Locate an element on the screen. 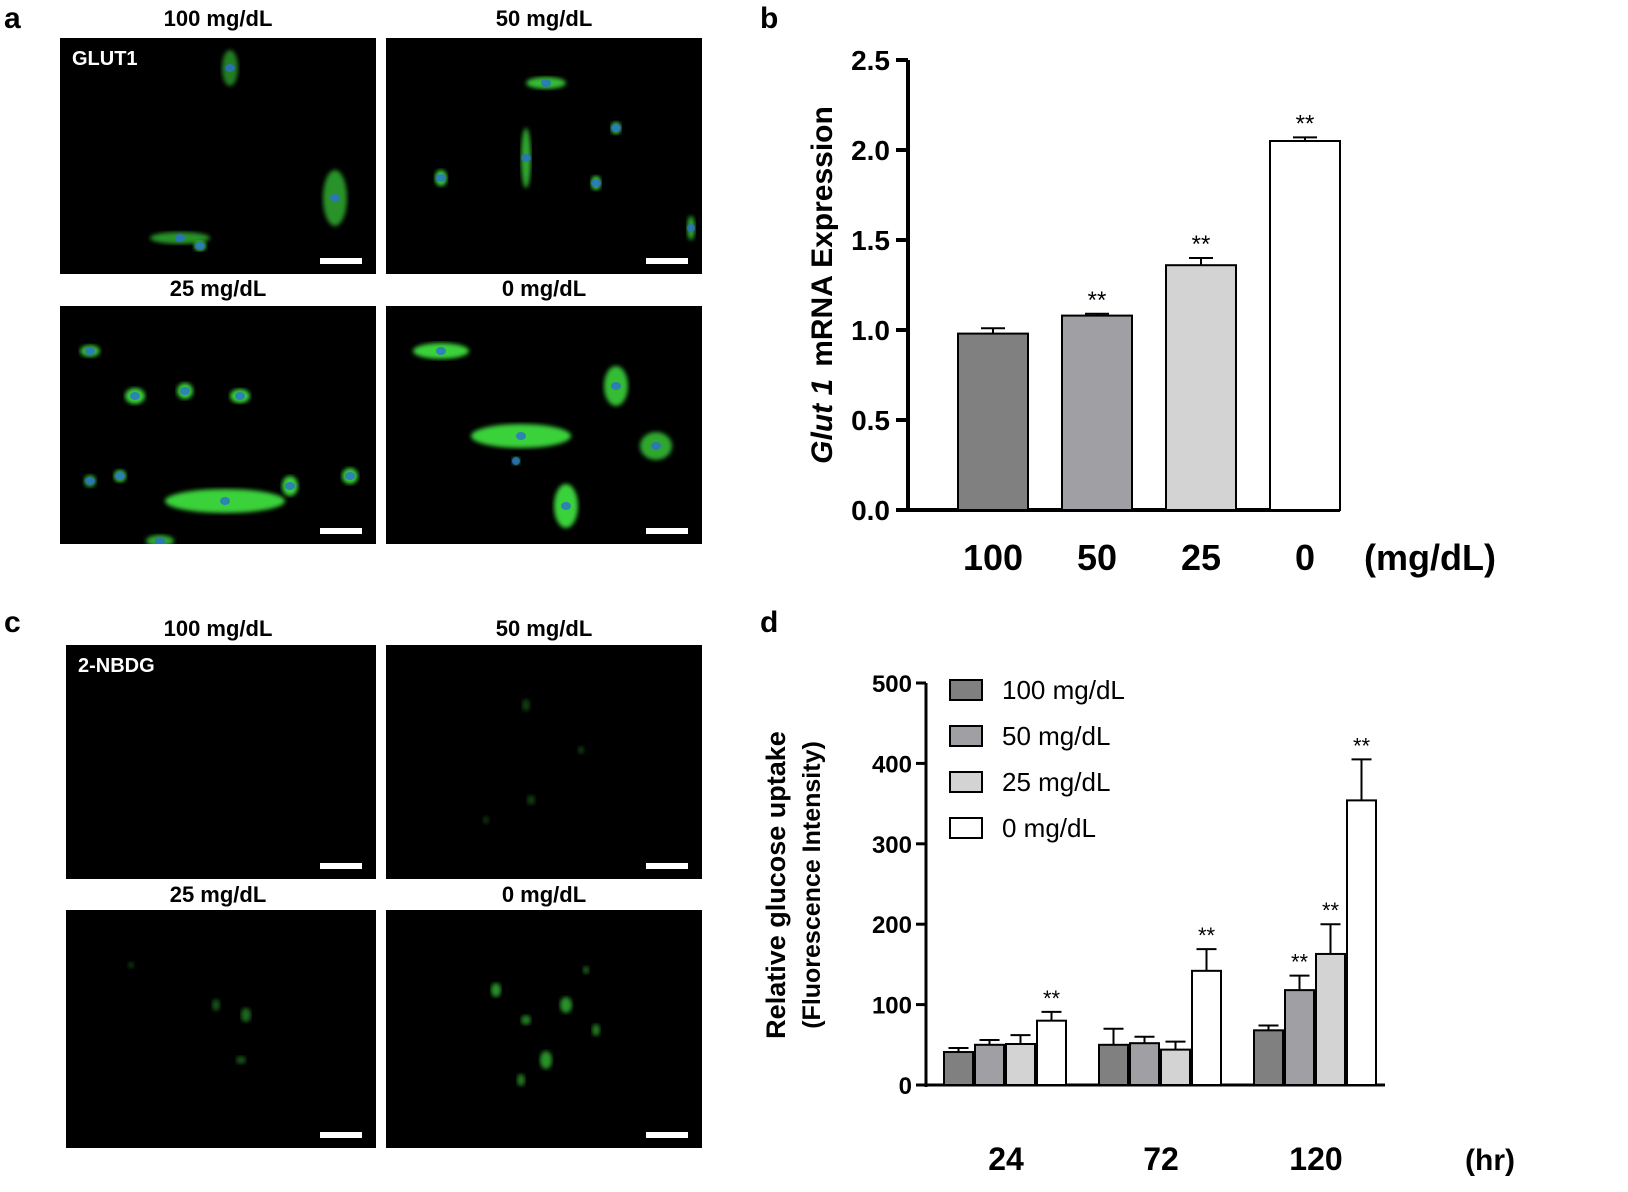  bar-24hr-25mgdL is located at coordinates (1020, 1064).